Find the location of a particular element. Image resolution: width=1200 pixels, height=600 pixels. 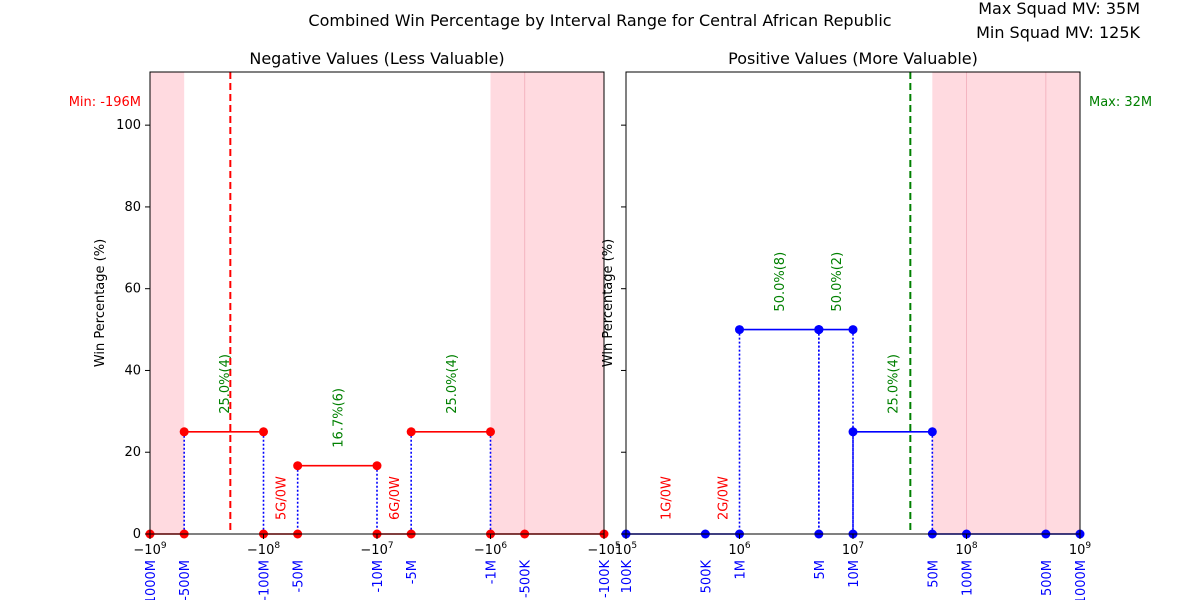

x-tick-label: −108 is located at coordinates (263, 549).